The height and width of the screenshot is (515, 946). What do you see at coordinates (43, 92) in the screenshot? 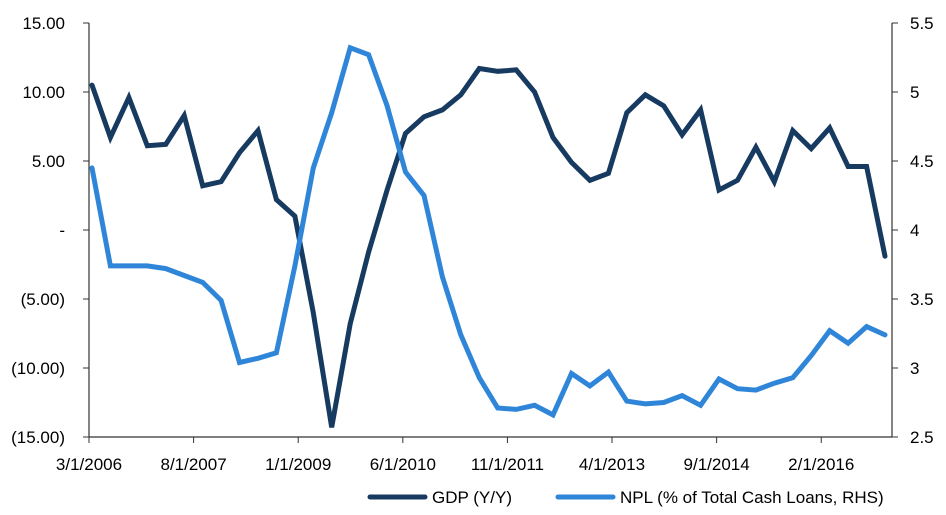
I see `left-tick-label: 10.00` at bounding box center [43, 92].